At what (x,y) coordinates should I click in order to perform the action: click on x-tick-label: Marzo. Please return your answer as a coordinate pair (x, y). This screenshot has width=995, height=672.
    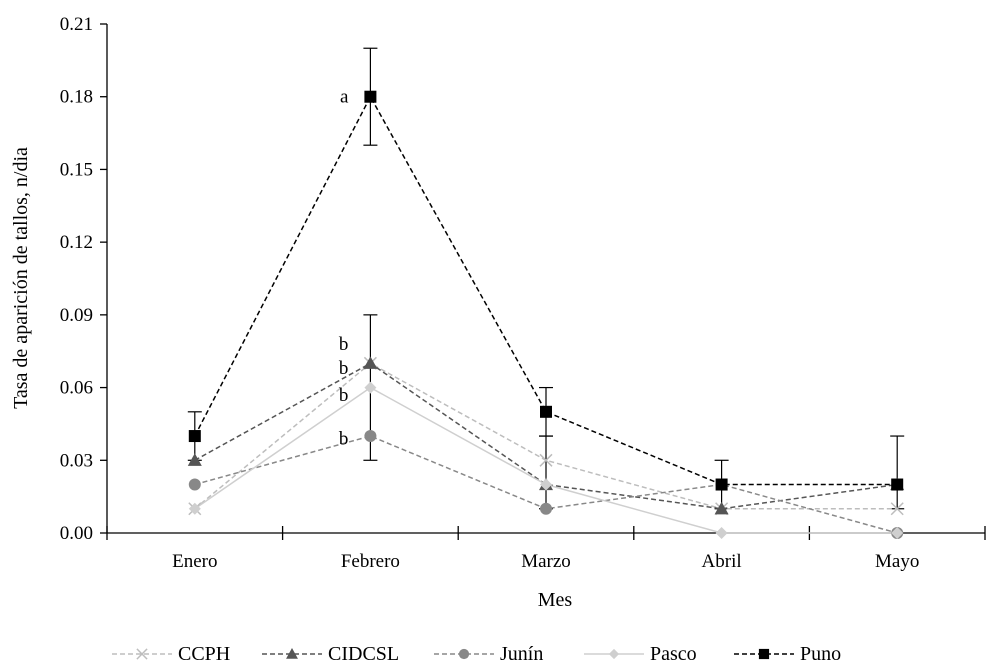
    Looking at the image, I should click on (546, 561).